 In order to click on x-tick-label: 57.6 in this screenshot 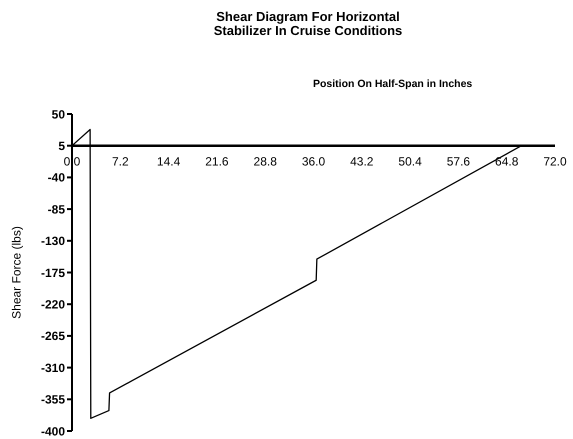, I will do `click(458, 161)`.